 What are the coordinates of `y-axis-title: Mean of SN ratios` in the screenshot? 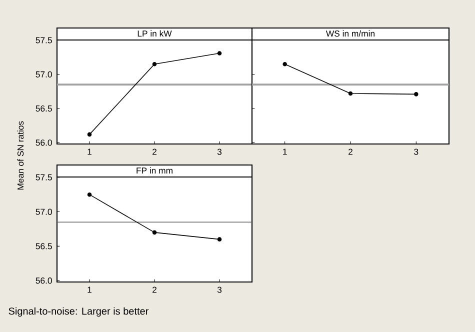 It's located at (20, 155).